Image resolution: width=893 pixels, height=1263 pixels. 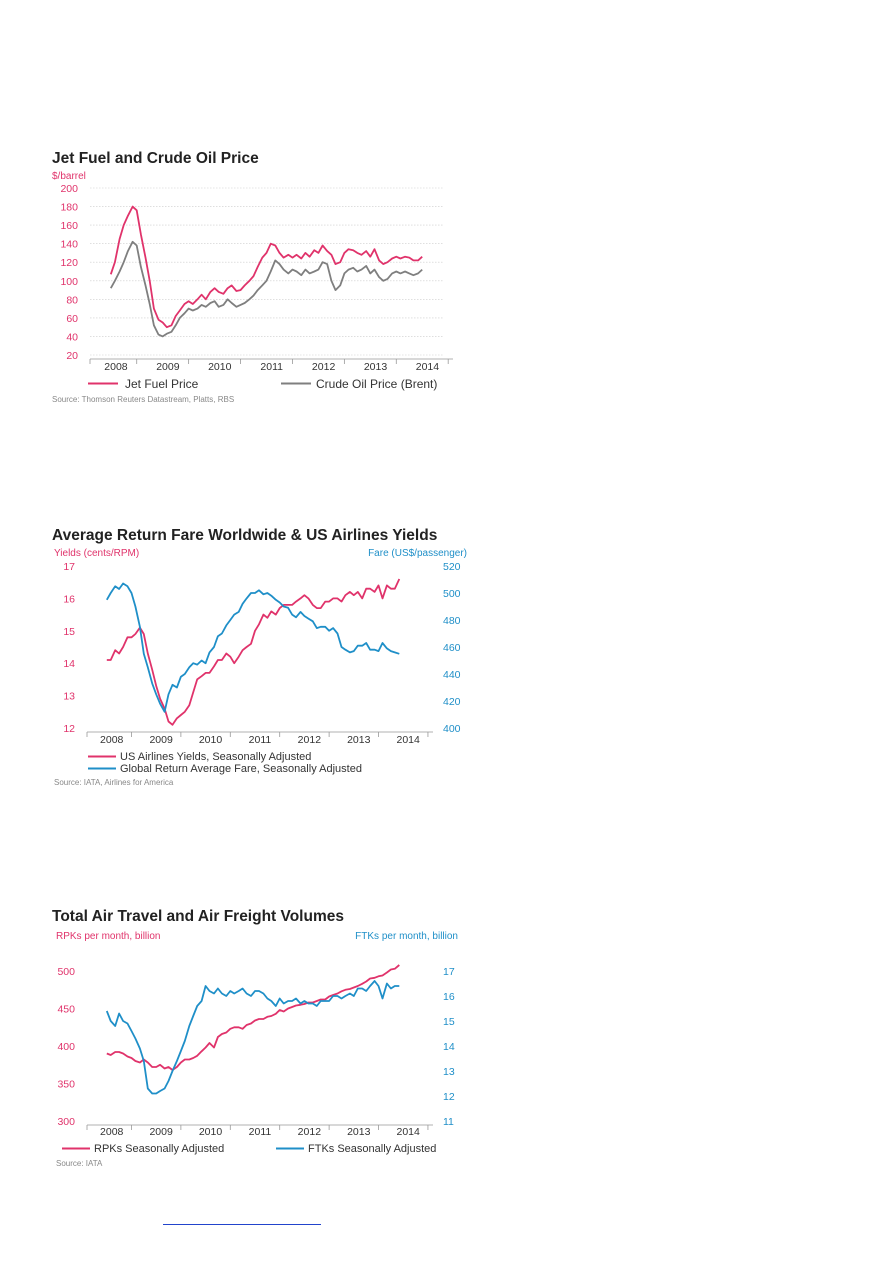 I want to click on chart-title: Jet Fuel and Crude Oil Price, so click(x=155, y=158).